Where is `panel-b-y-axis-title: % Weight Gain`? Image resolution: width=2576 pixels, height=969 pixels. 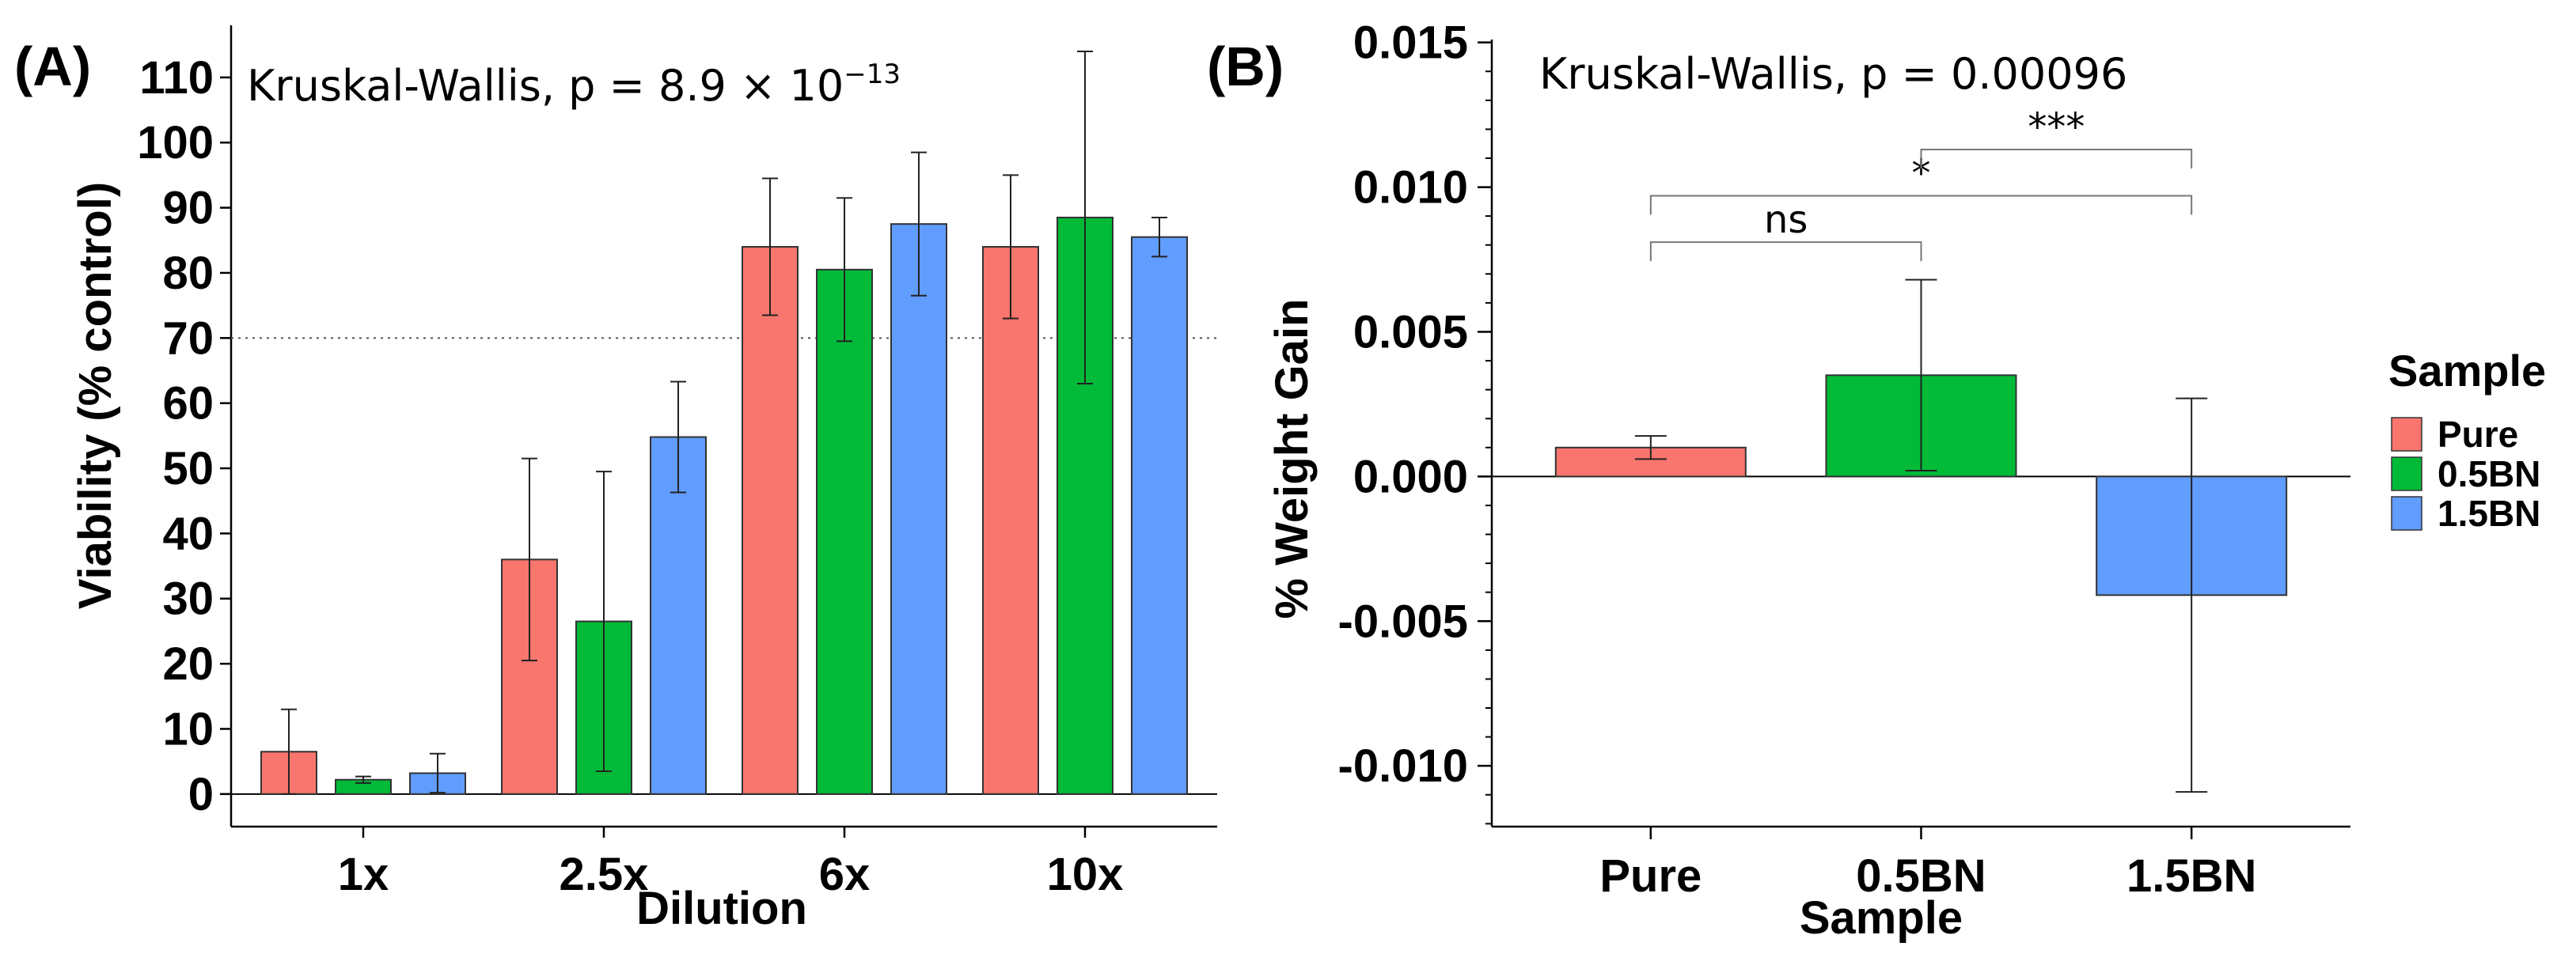
panel-b-y-axis-title: % Weight Gain is located at coordinates (1292, 459).